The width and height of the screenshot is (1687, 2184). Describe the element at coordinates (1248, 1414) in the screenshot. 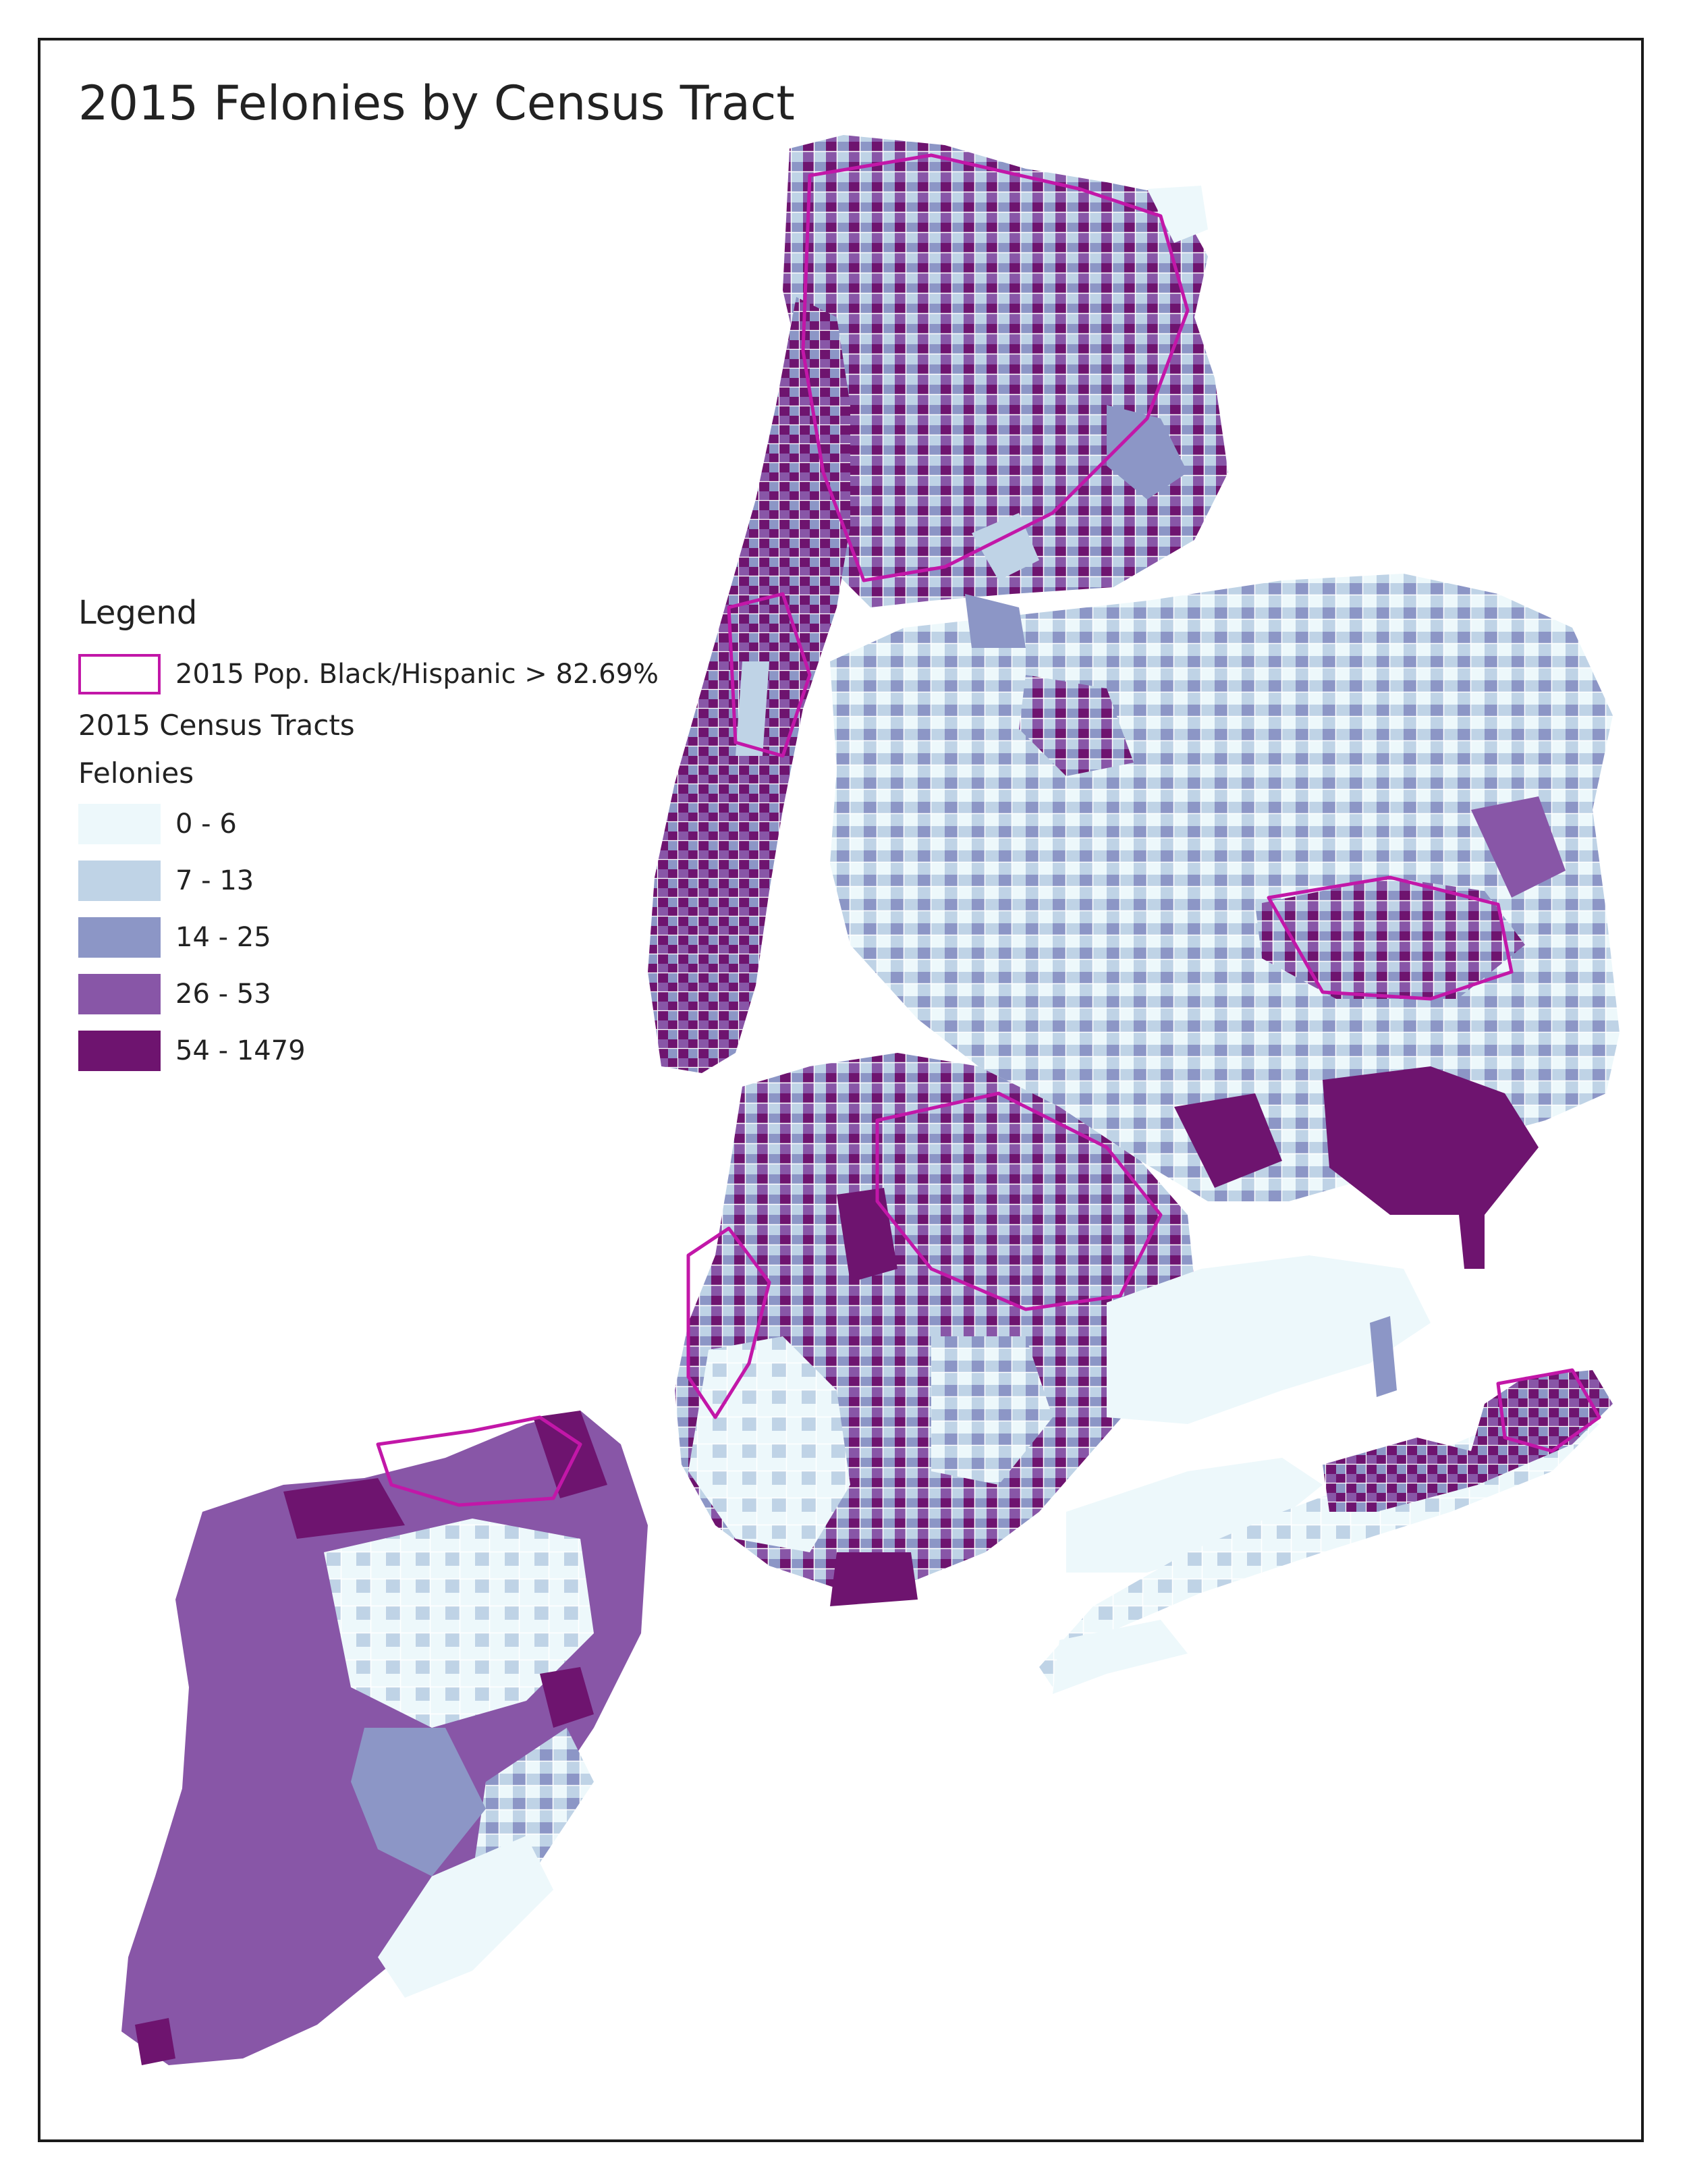

I see `jamaica-bay-marsh` at that location.